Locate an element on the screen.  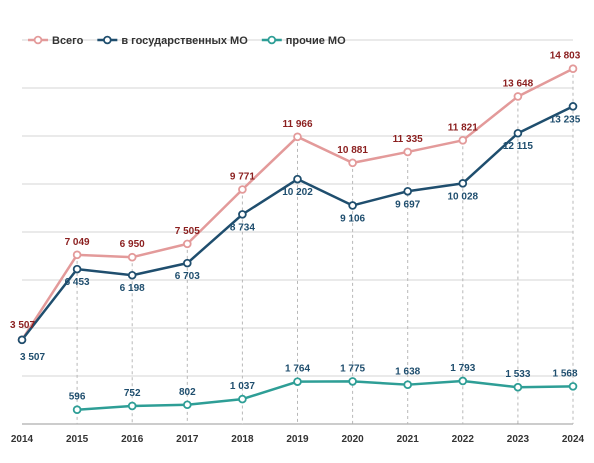
series-line is located at coordinates (325, 395).